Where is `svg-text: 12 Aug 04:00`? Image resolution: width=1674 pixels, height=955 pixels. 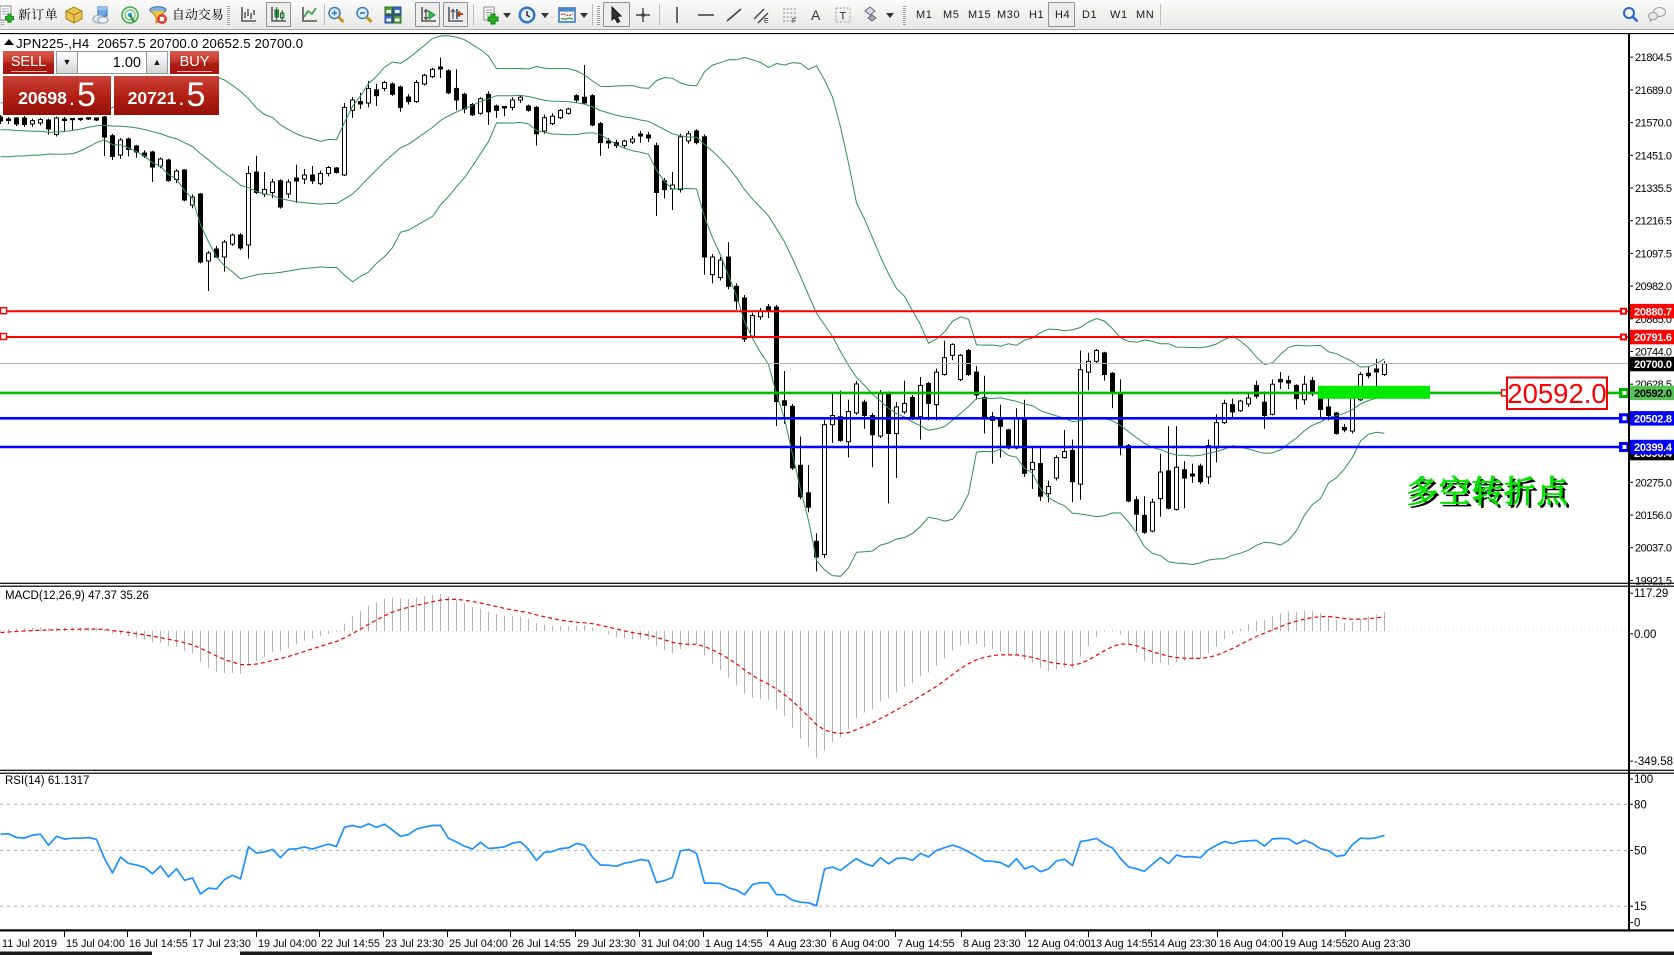
svg-text: 12 Aug 04:00 is located at coordinates (1059, 944).